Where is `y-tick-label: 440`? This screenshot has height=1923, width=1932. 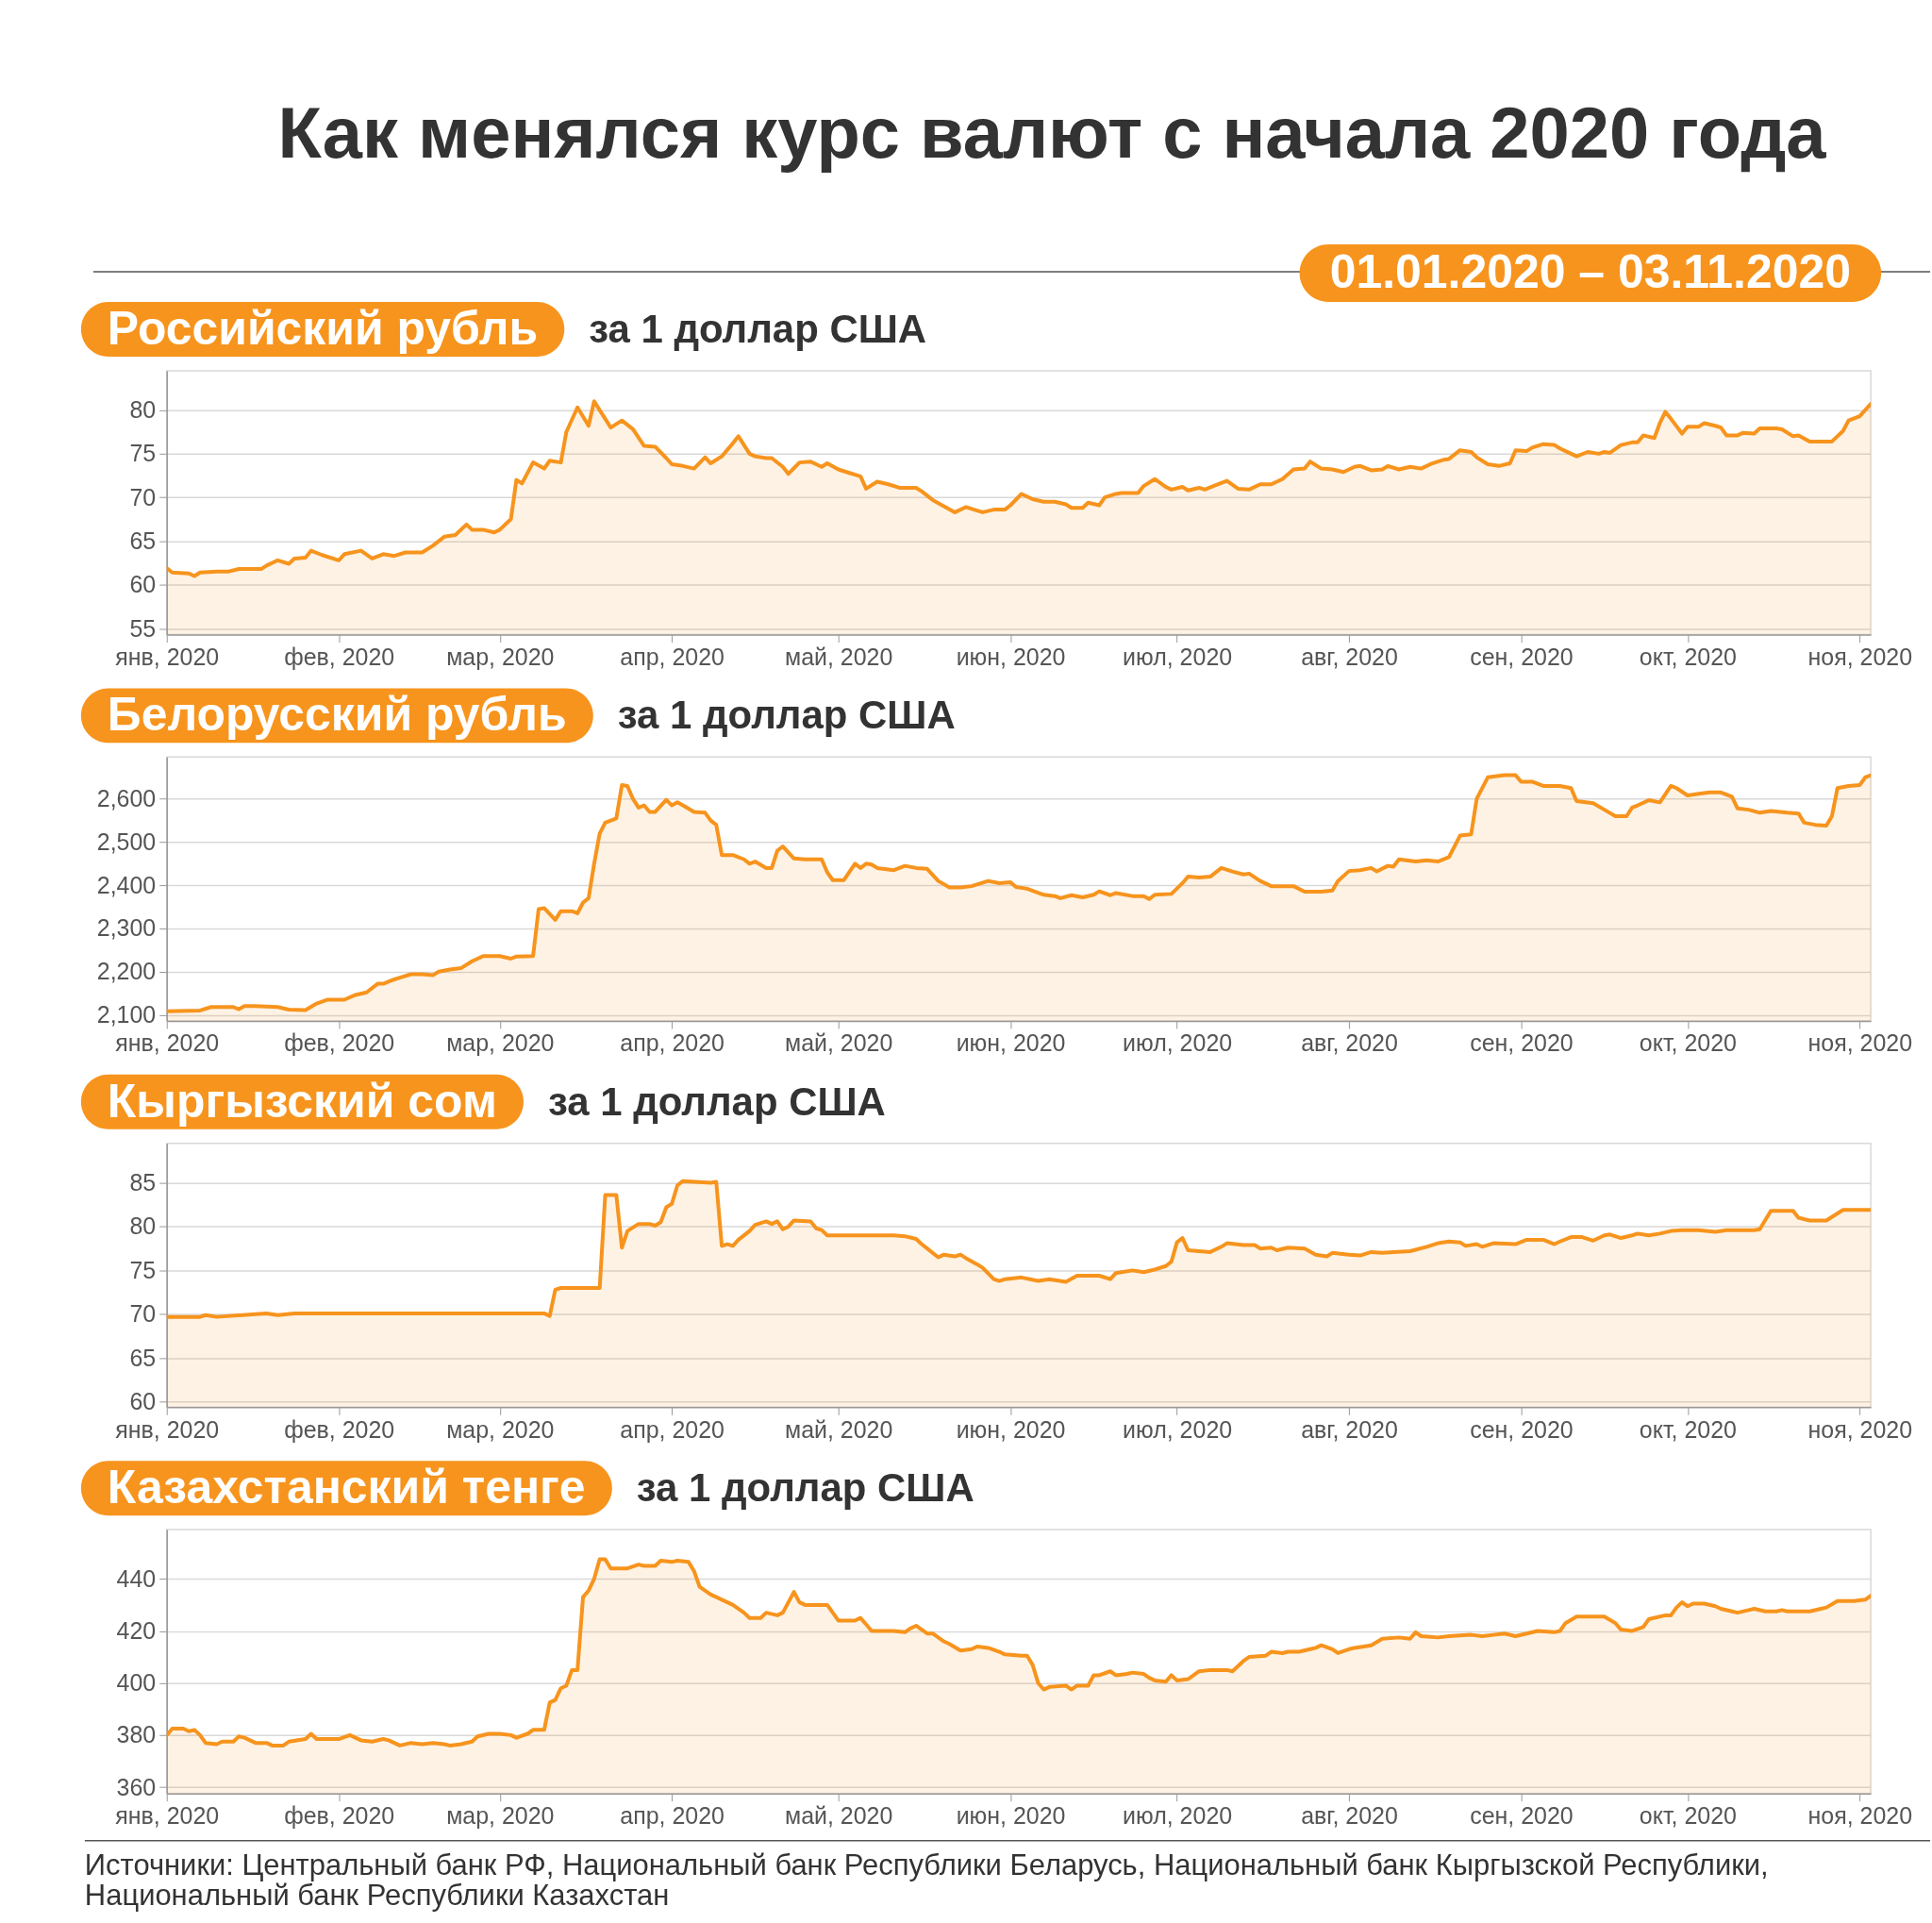 y-tick-label: 440 is located at coordinates (137, 1578).